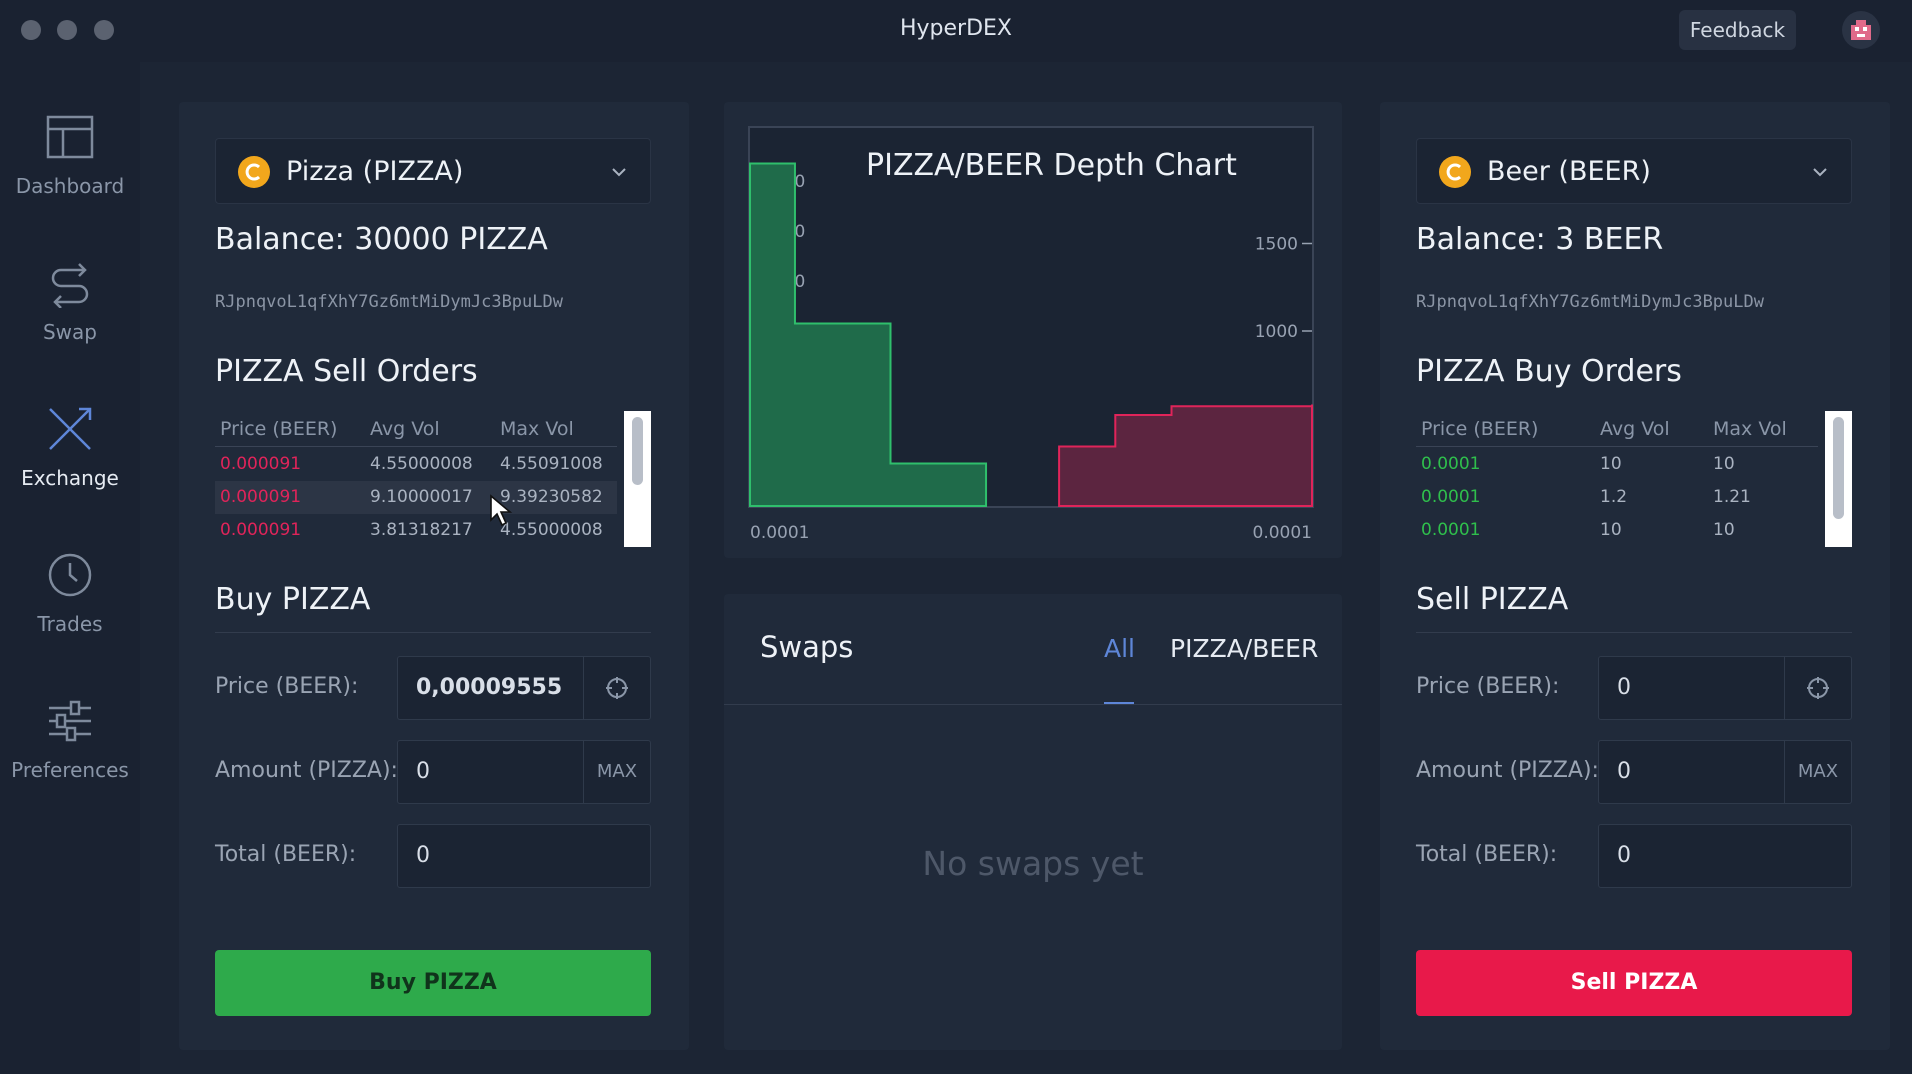 The height and width of the screenshot is (1074, 1912). I want to click on order-max-vol: 1.21, so click(1732, 497).